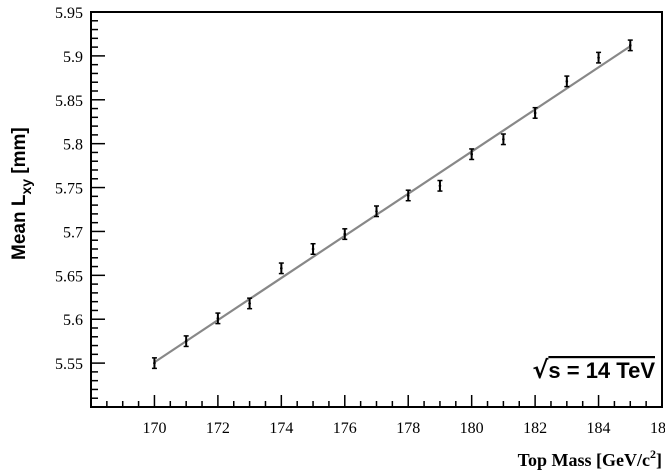 The image size is (665, 473). I want to click on y-axis-title: Mean Lxy [mm], so click(21, 193).